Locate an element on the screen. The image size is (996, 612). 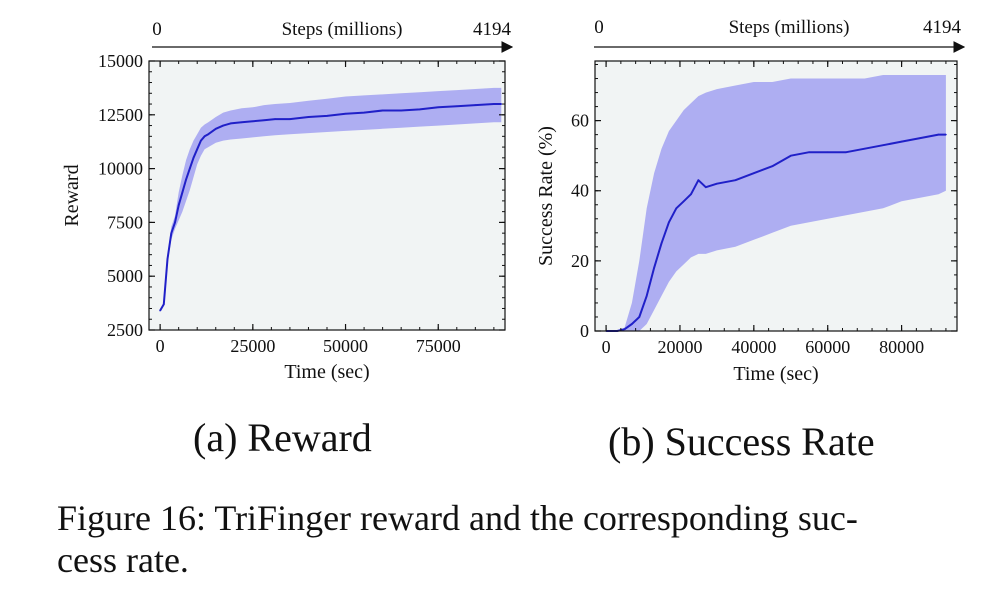
success-rate-steps-end-label: 4194 is located at coordinates (942, 27).